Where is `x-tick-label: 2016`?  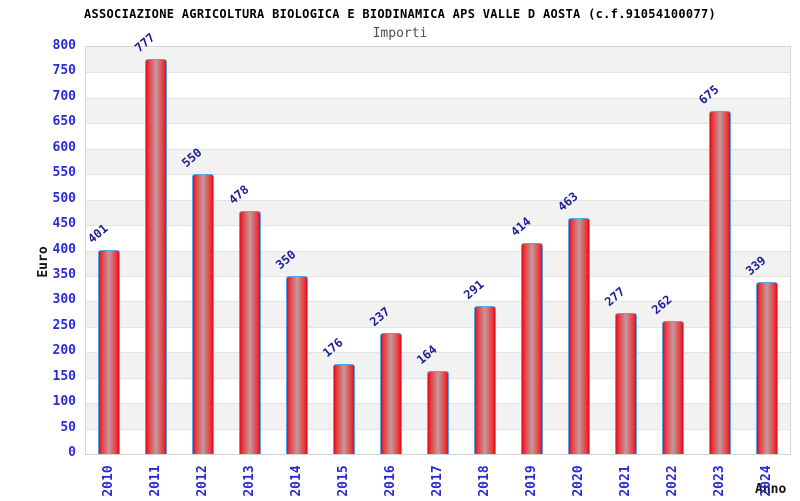
x-tick-label: 2016 is located at coordinates (391, 481).